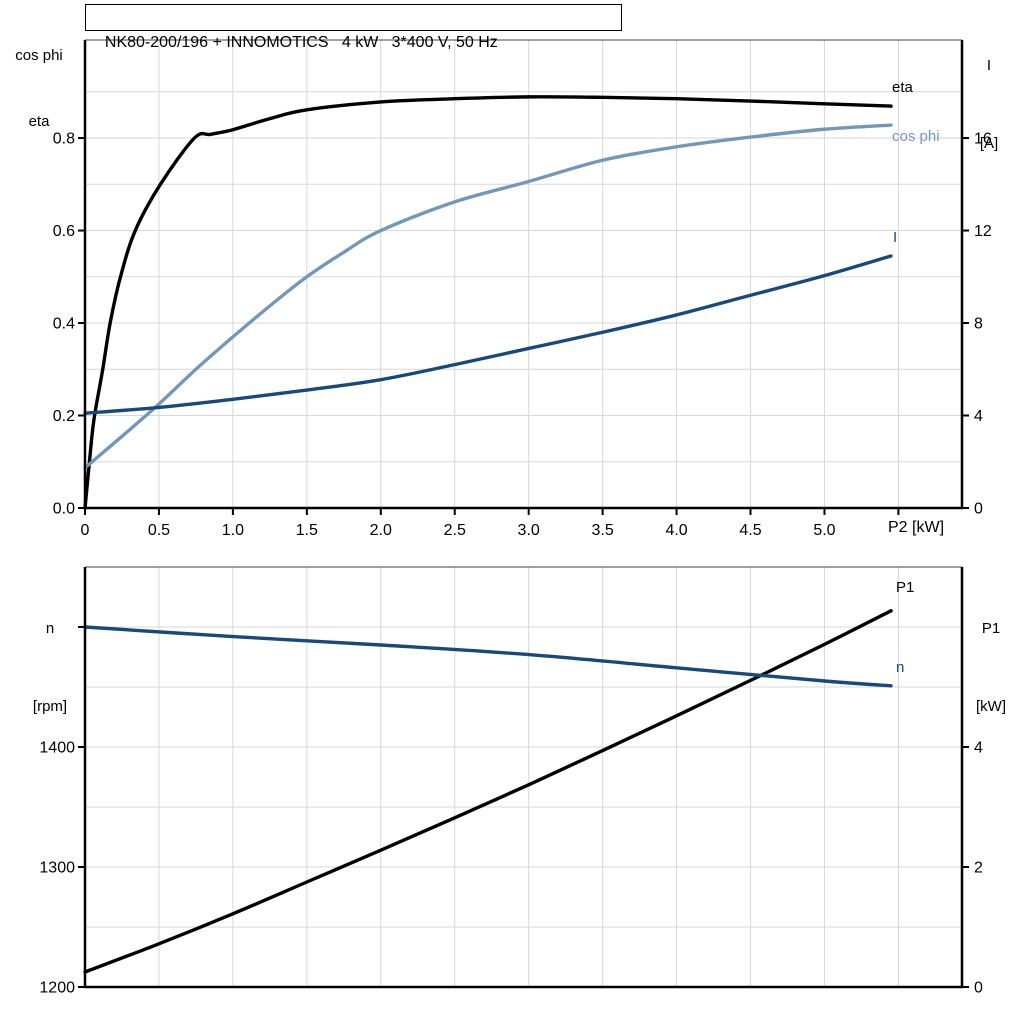 This screenshot has height=1024, width=1024. Describe the element at coordinates (905, 587) in the screenshot. I see `p1-curve-label: P1` at that location.